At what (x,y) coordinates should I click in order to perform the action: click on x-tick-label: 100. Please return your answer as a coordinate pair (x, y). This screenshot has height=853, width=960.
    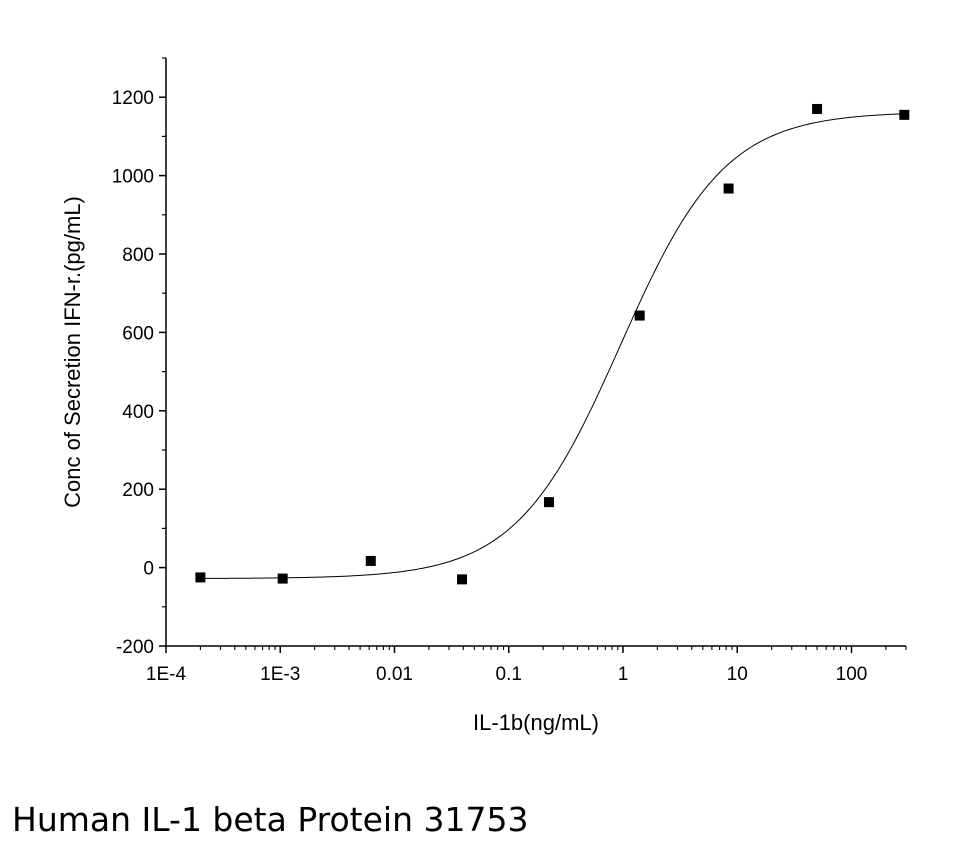
    Looking at the image, I should click on (852, 674).